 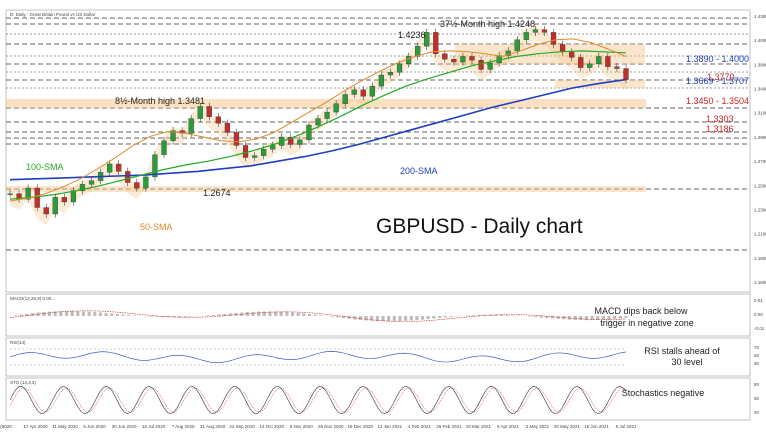 I want to click on annotation-low-2674: 1.2674, so click(x=217, y=193).